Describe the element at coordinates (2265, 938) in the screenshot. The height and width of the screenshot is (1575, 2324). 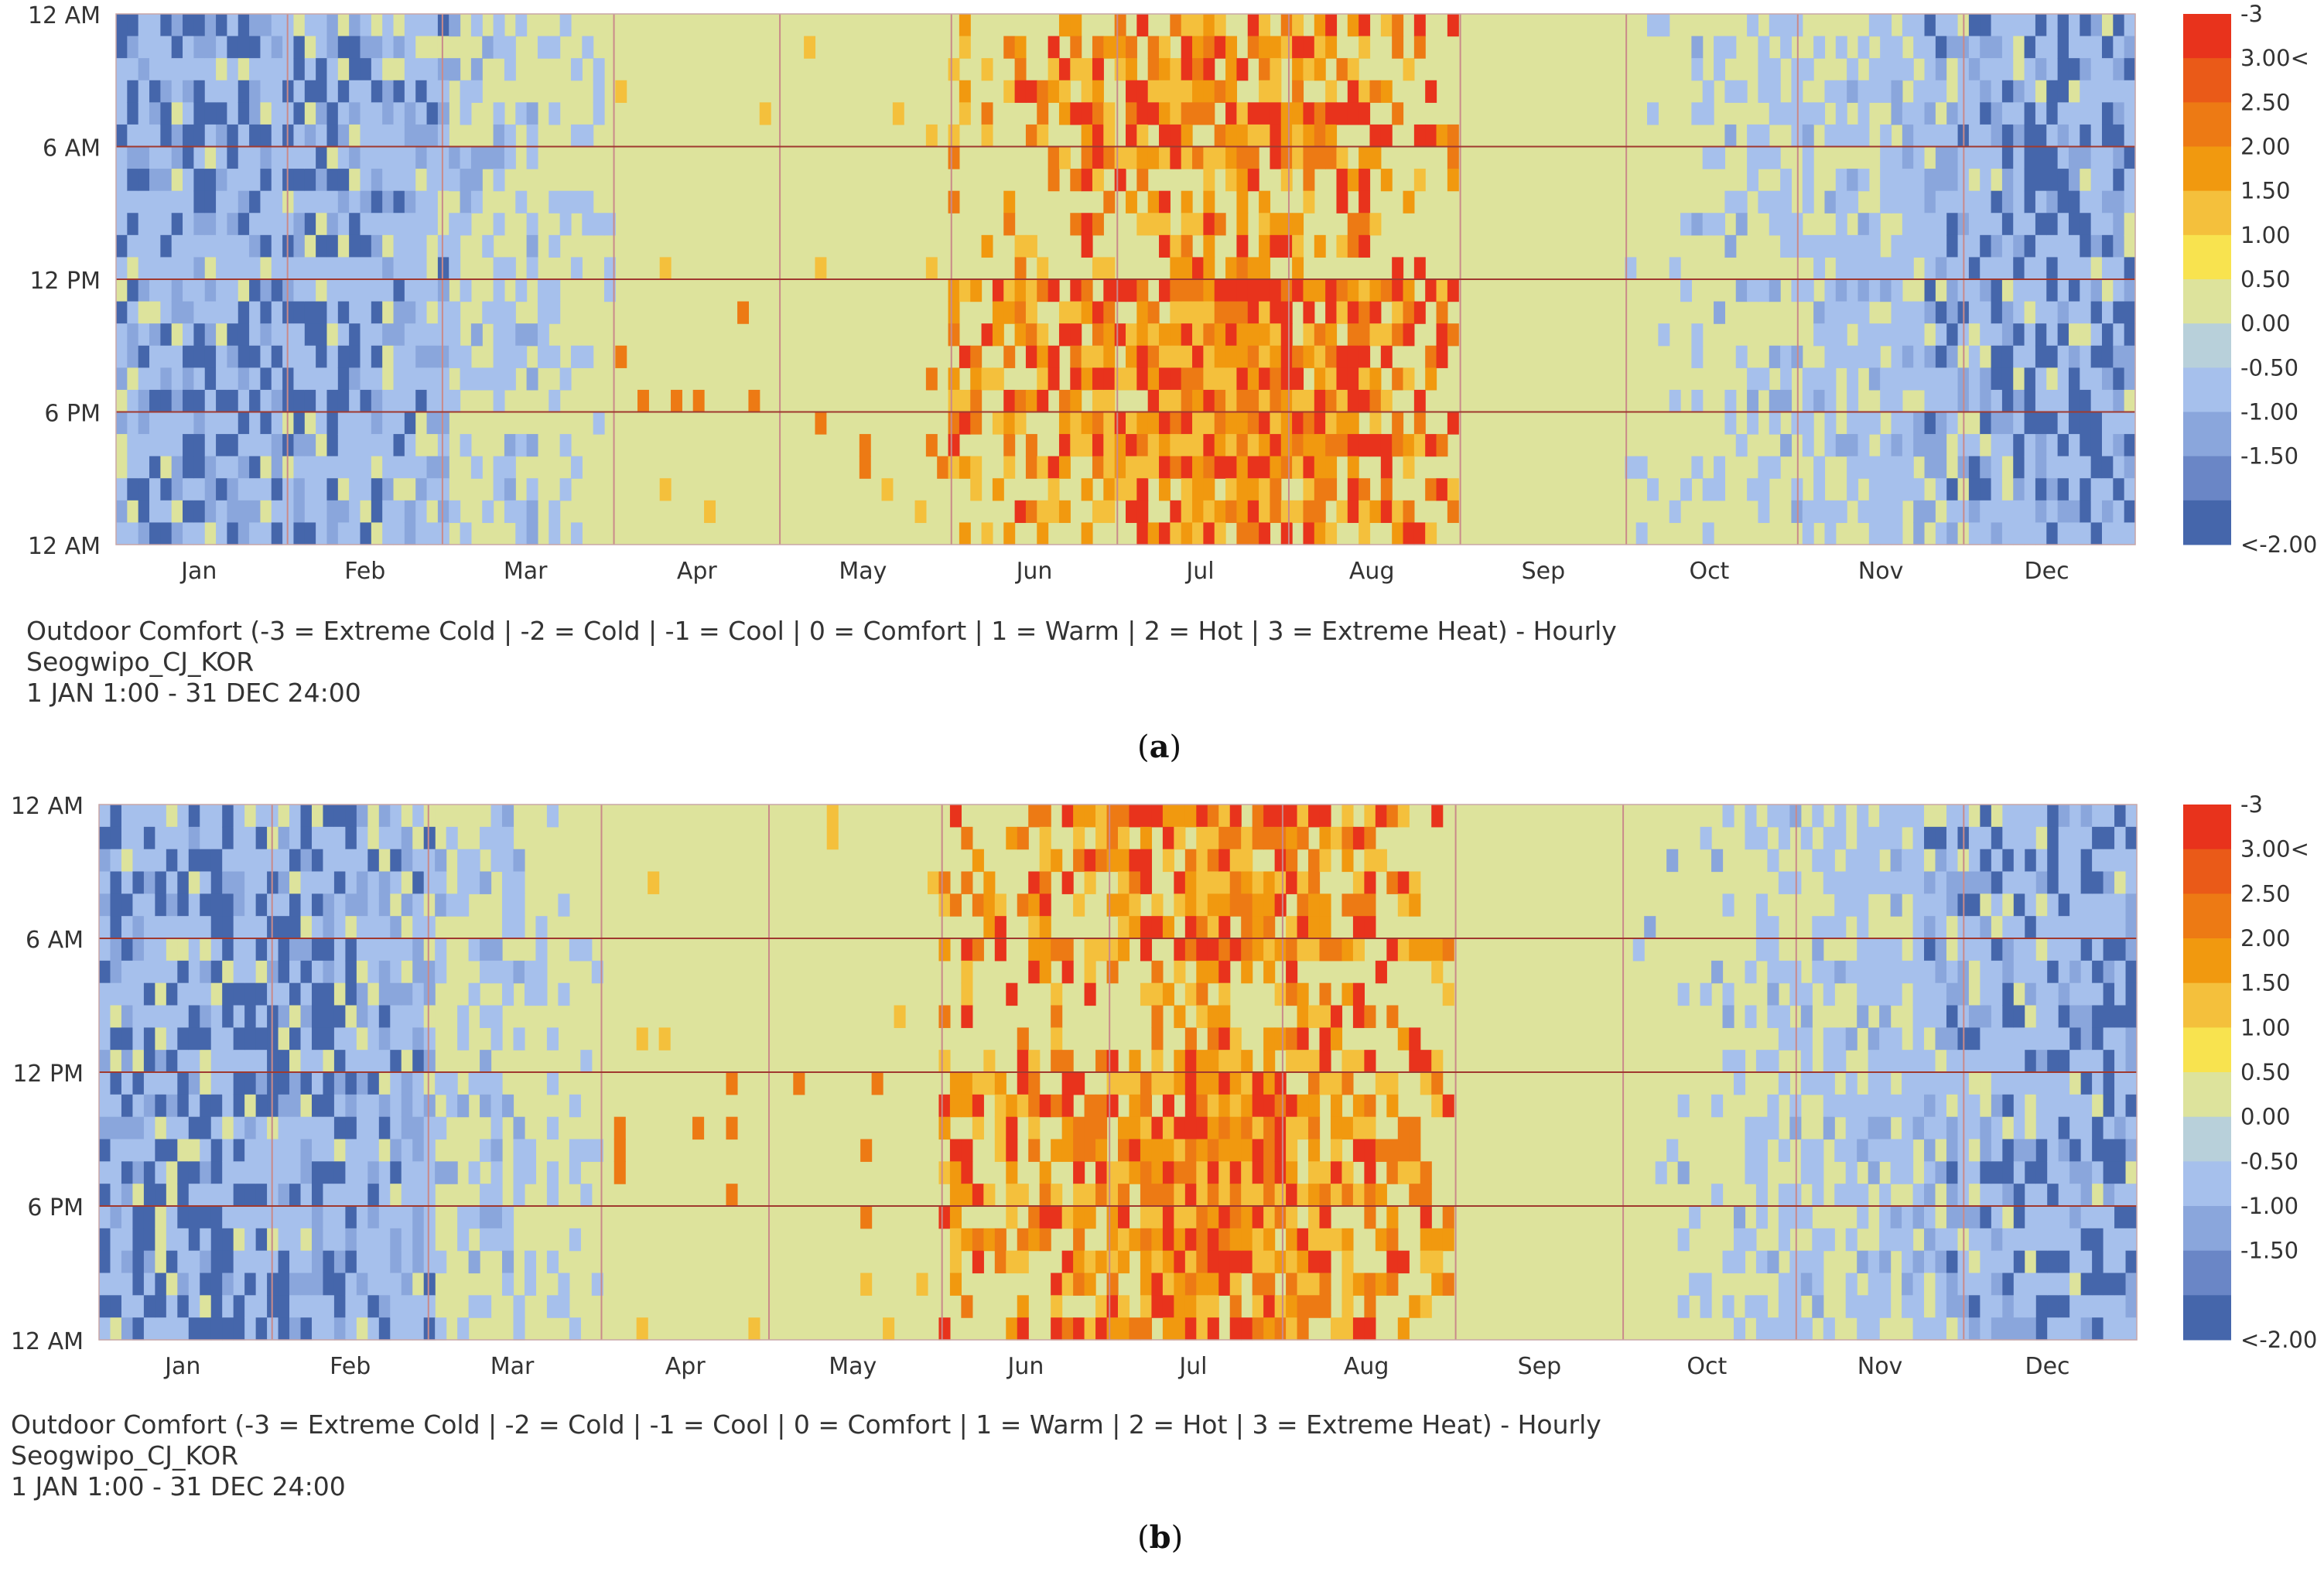
I see `legend-label: 2.00` at that location.